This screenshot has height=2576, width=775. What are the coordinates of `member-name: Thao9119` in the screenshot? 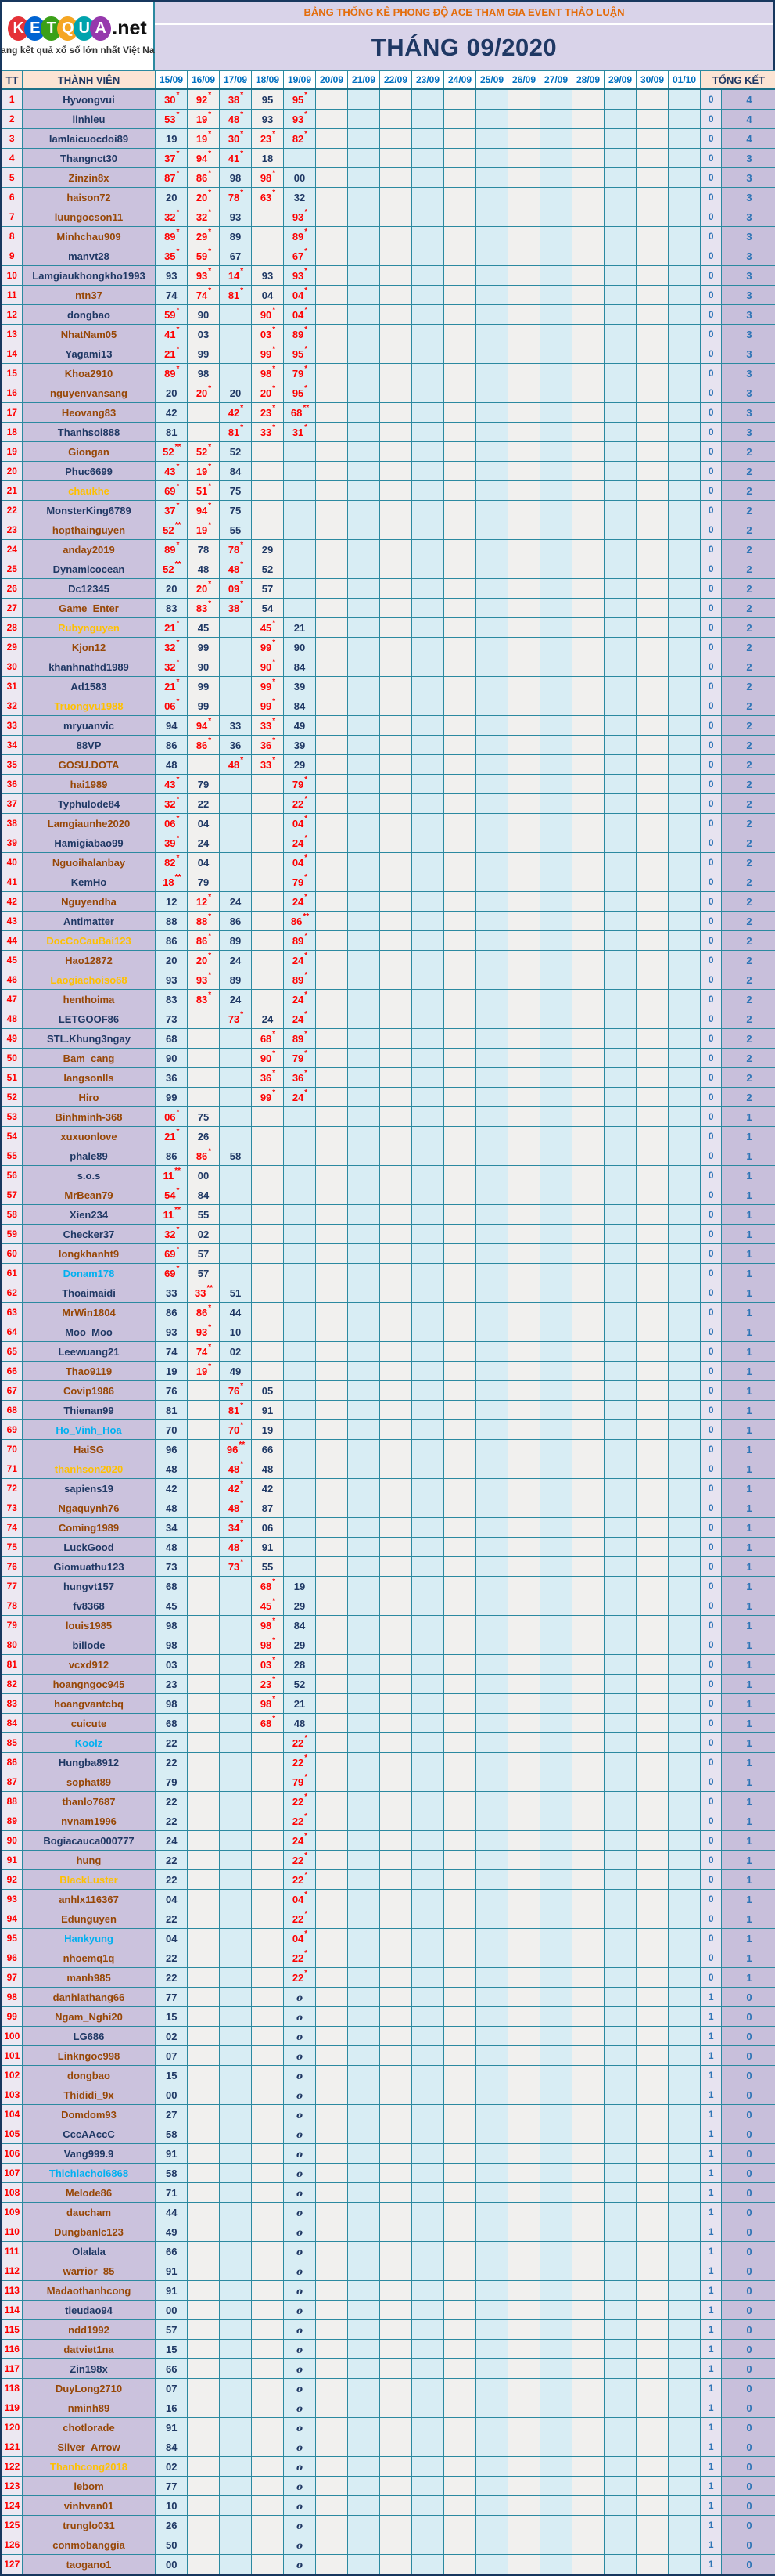 It's located at (88, 1371).